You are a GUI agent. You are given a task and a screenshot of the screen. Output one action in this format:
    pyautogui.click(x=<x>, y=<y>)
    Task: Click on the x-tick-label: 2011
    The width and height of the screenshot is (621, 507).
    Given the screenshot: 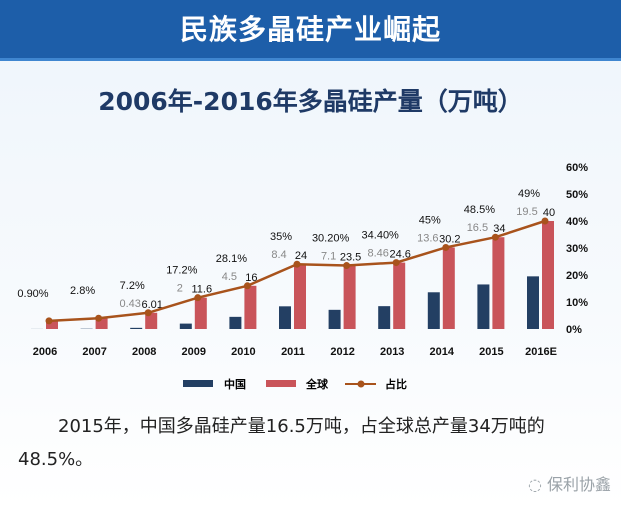 What is the action you would take?
    pyautogui.click(x=293, y=352)
    